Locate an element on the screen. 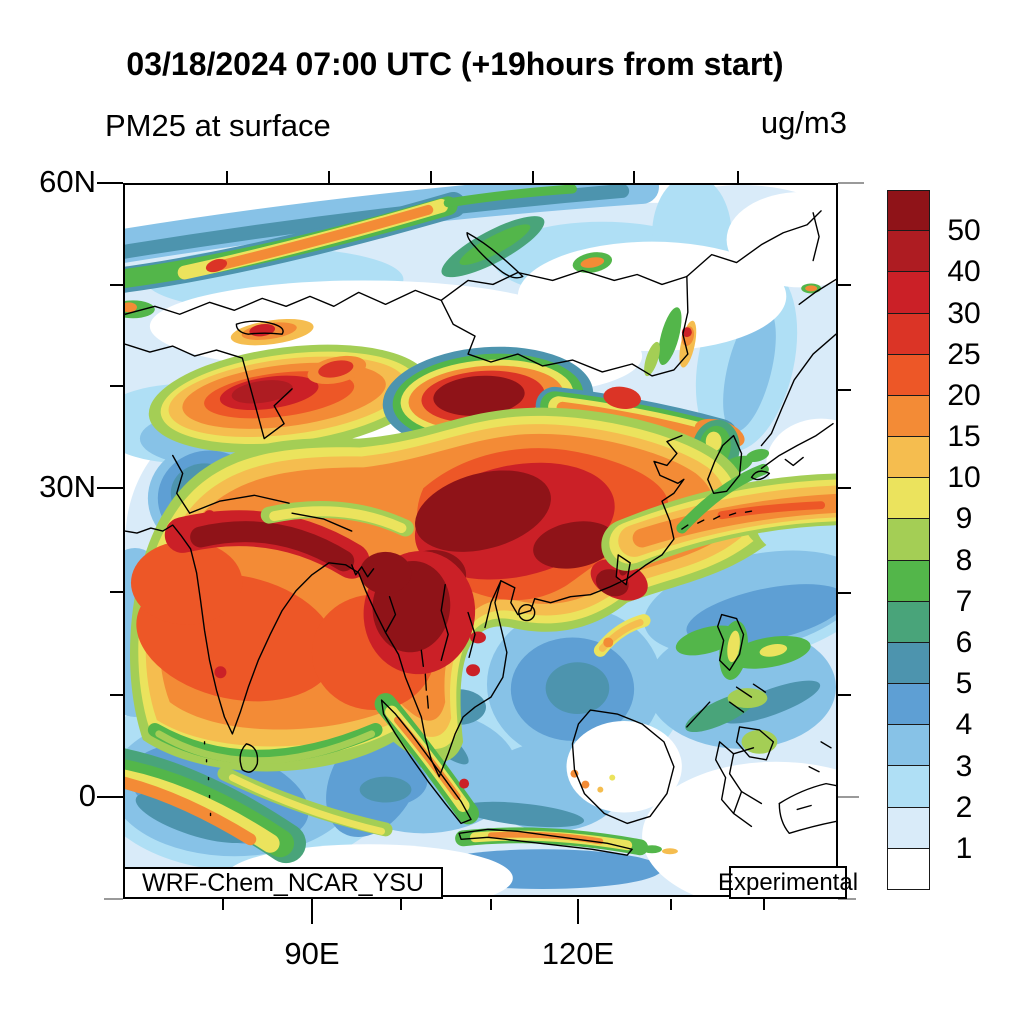 The width and height of the screenshot is (1024, 1024). colorbar-tick-label: 40 is located at coordinates (964, 272).